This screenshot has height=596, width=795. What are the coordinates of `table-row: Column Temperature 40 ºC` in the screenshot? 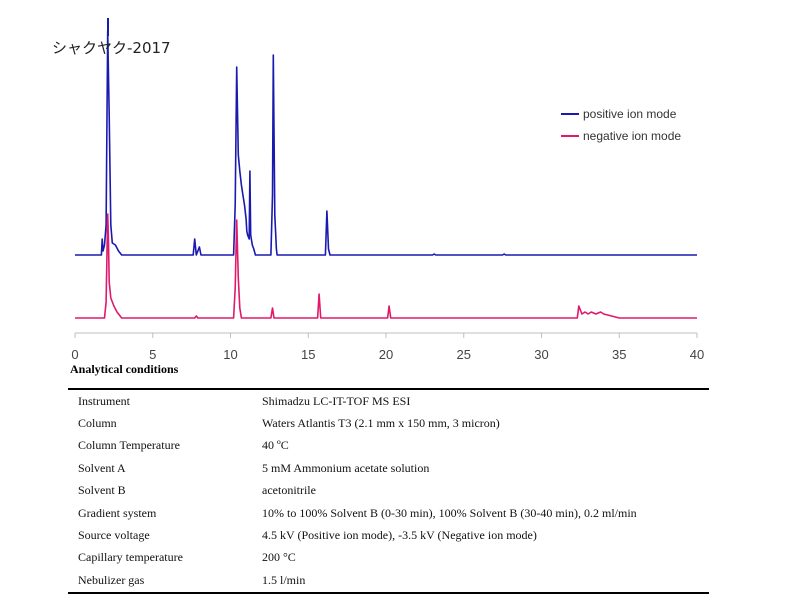 It's located at (388, 446).